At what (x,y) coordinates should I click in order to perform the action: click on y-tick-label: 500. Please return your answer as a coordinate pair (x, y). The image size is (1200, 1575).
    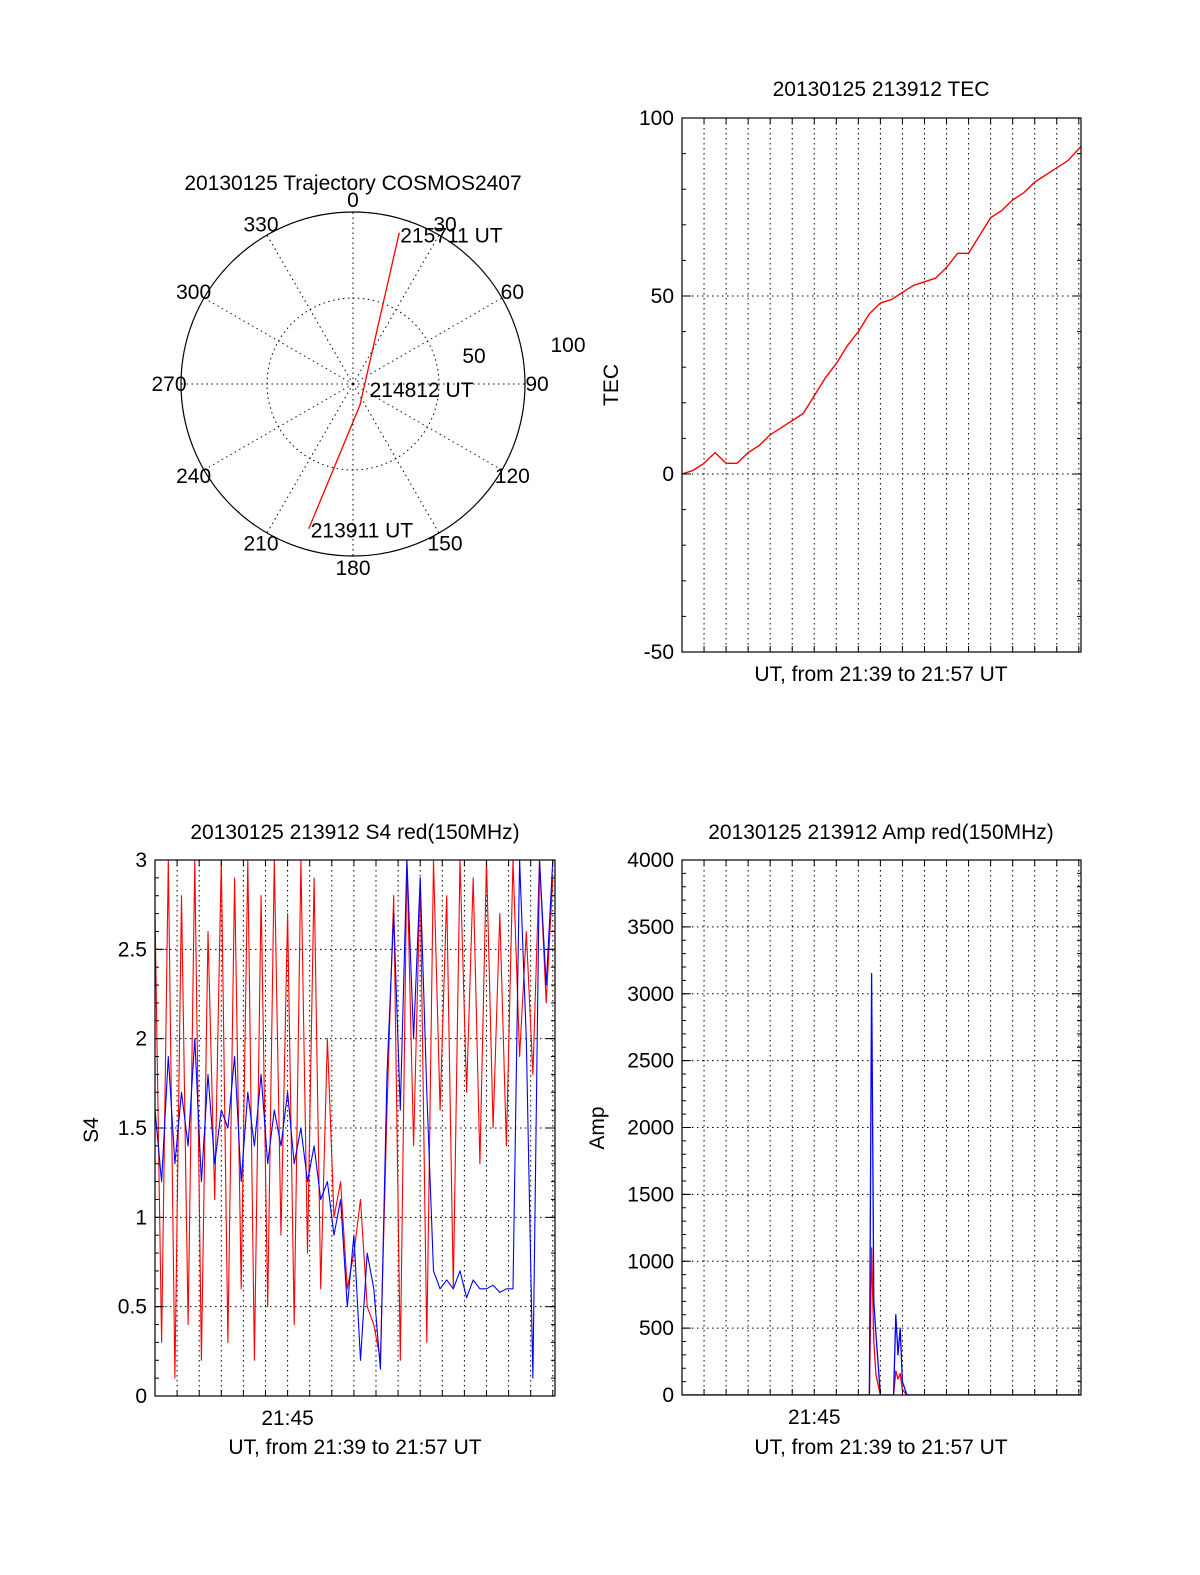
    Looking at the image, I should click on (656, 1328).